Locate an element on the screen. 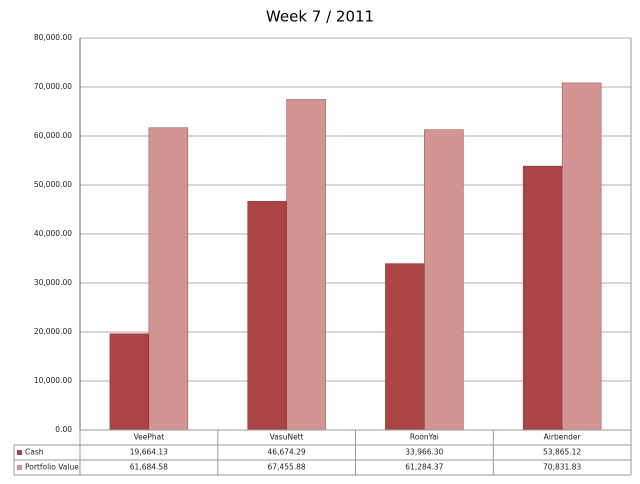  y-tick-label: 50,000.00 is located at coordinates (53, 184).